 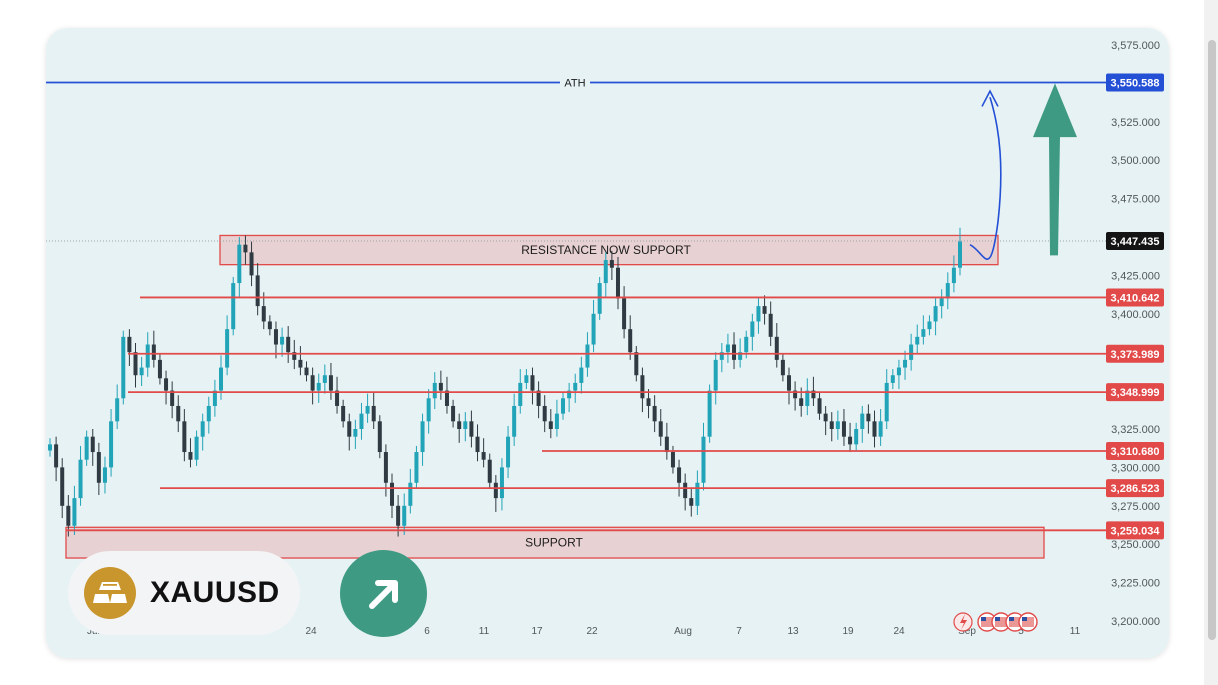 I want to click on y-tick-label: 3,225.000, so click(x=1135, y=584).